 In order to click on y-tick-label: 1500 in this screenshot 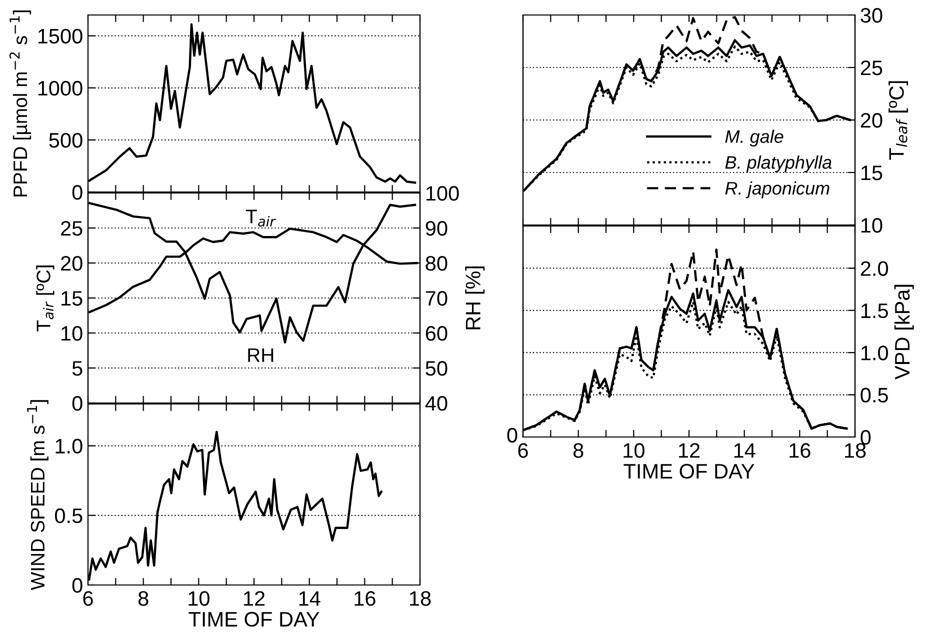, I will do `click(60, 36)`.